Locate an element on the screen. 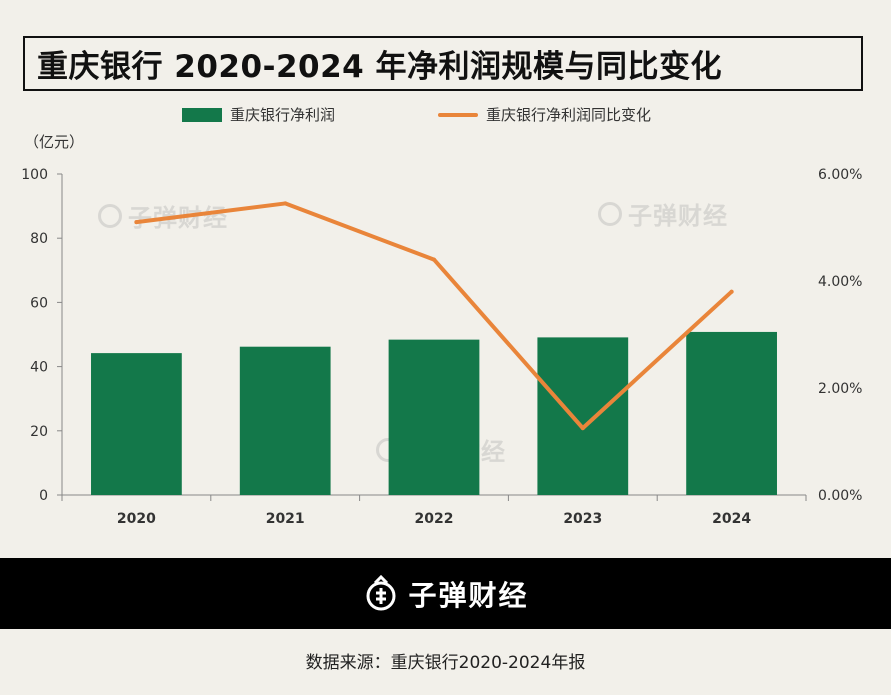  legend-item-bar: 重庆银行净利润 is located at coordinates (258, 114).